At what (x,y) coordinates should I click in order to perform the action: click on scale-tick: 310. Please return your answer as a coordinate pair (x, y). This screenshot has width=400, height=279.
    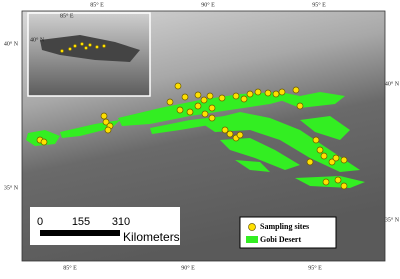
    Looking at the image, I should click on (121, 222).